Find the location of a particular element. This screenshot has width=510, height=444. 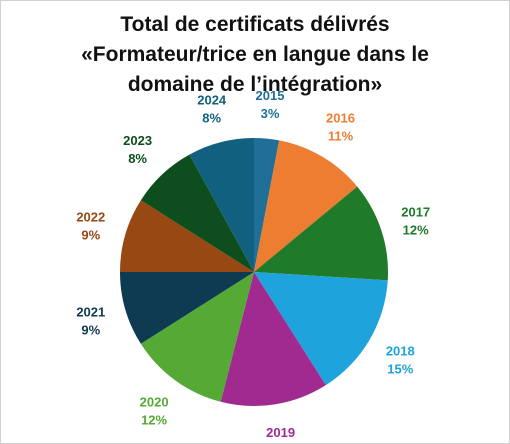

slice-label-2015: 2015 is located at coordinates (270, 95).